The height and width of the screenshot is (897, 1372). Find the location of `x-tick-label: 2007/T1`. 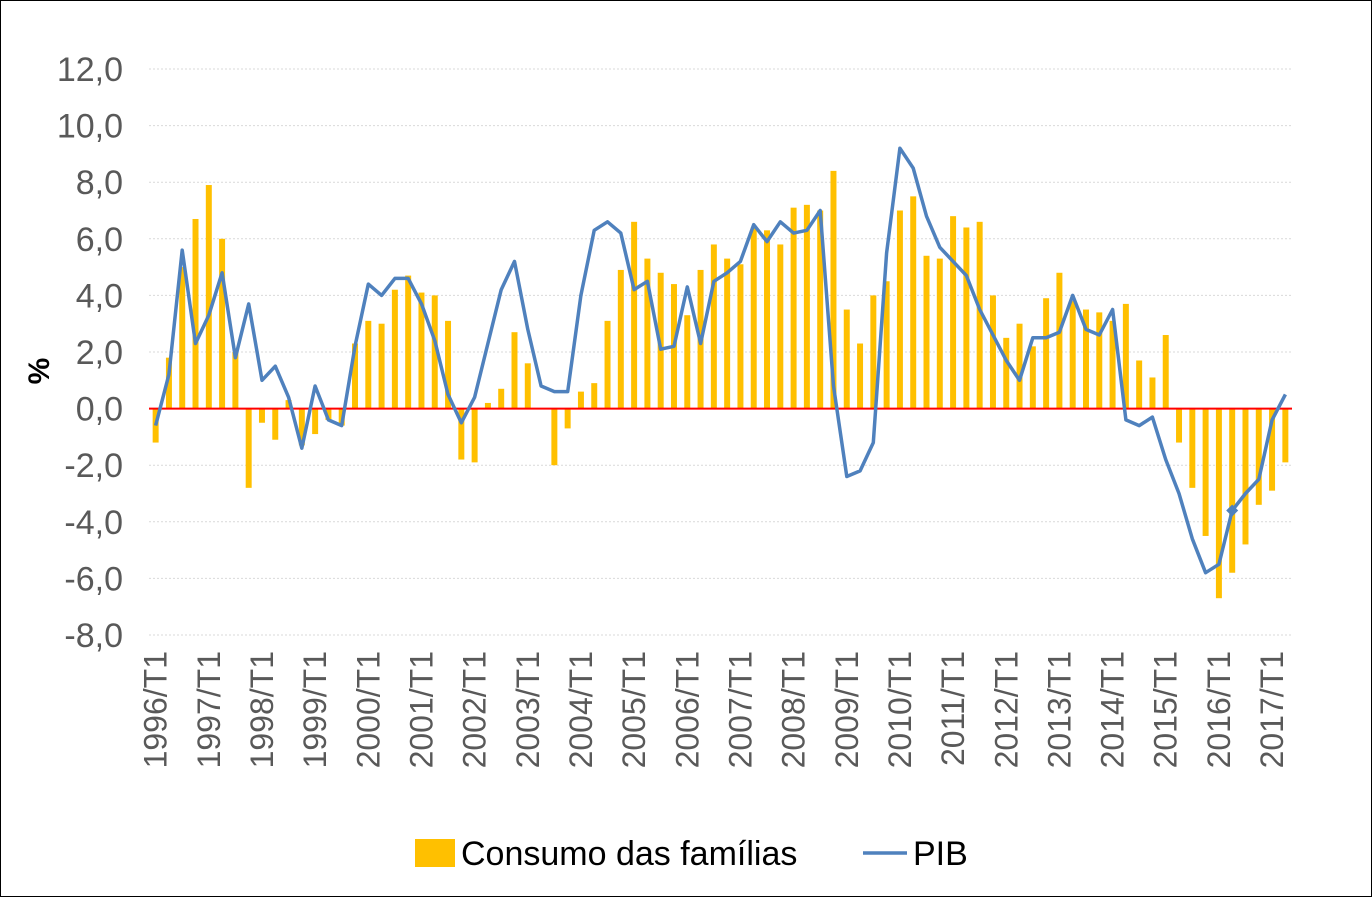

x-tick-label: 2007/T1 is located at coordinates (740, 709).